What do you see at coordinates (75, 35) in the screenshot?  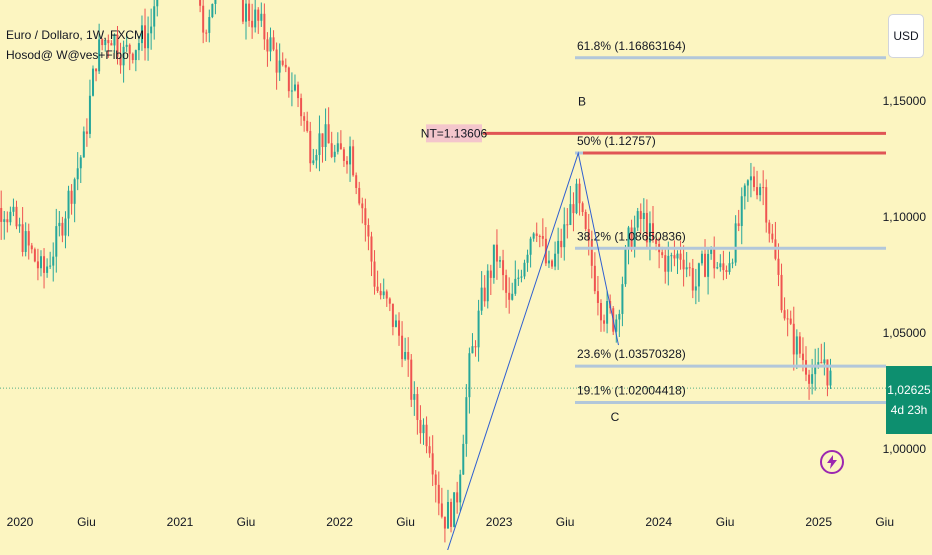 I see `symbol-title: Euro / Dollaro, 1W, FXCM` at bounding box center [75, 35].